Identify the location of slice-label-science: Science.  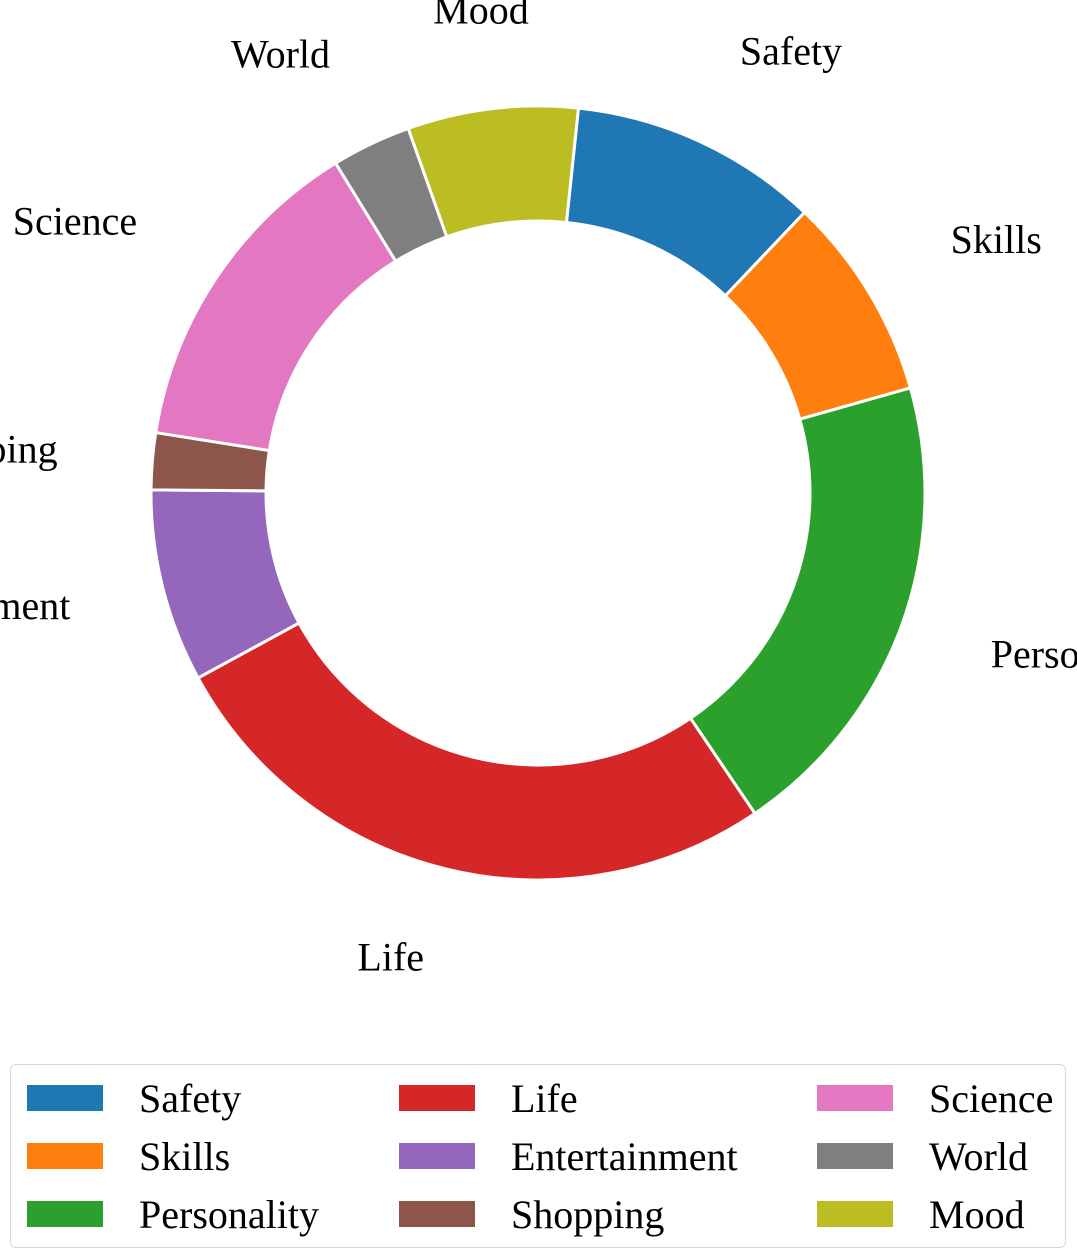
(75, 221).